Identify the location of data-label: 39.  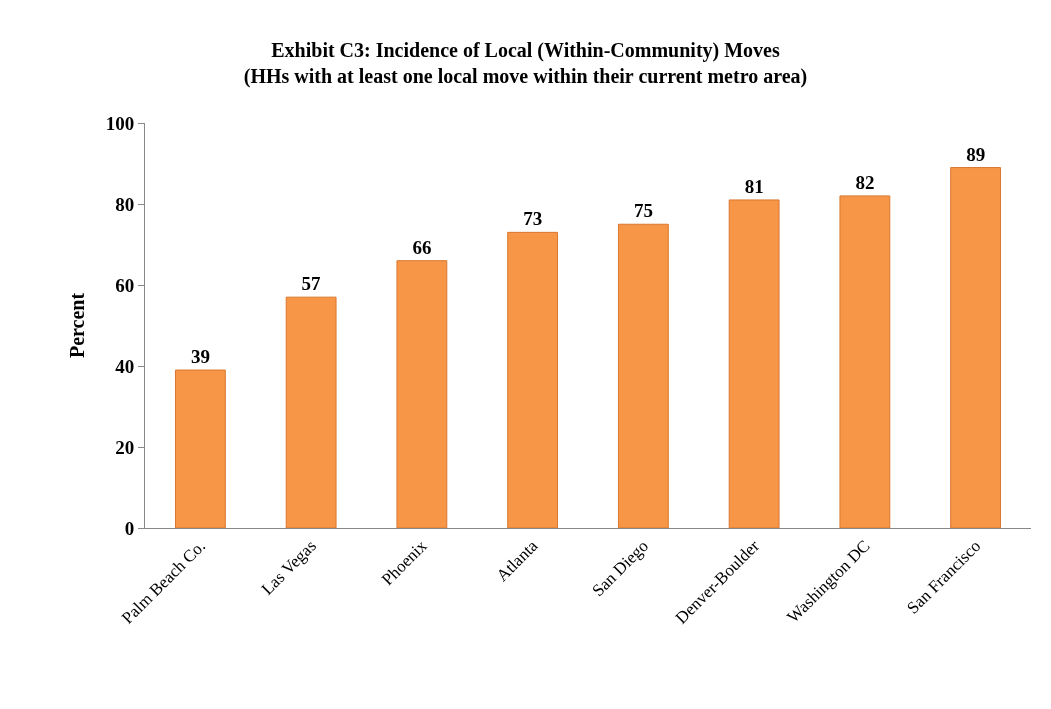
(200, 357).